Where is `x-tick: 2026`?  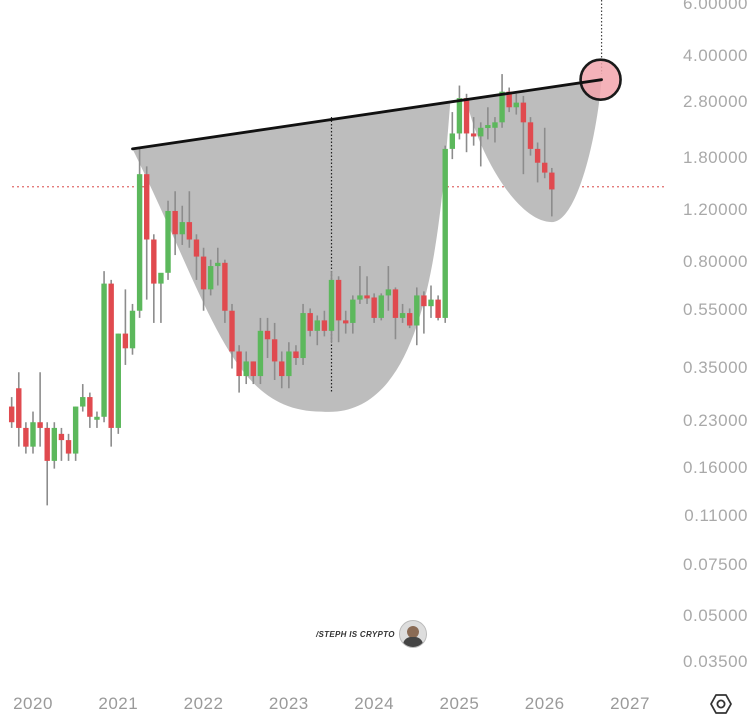
x-tick: 2026 is located at coordinates (544, 703).